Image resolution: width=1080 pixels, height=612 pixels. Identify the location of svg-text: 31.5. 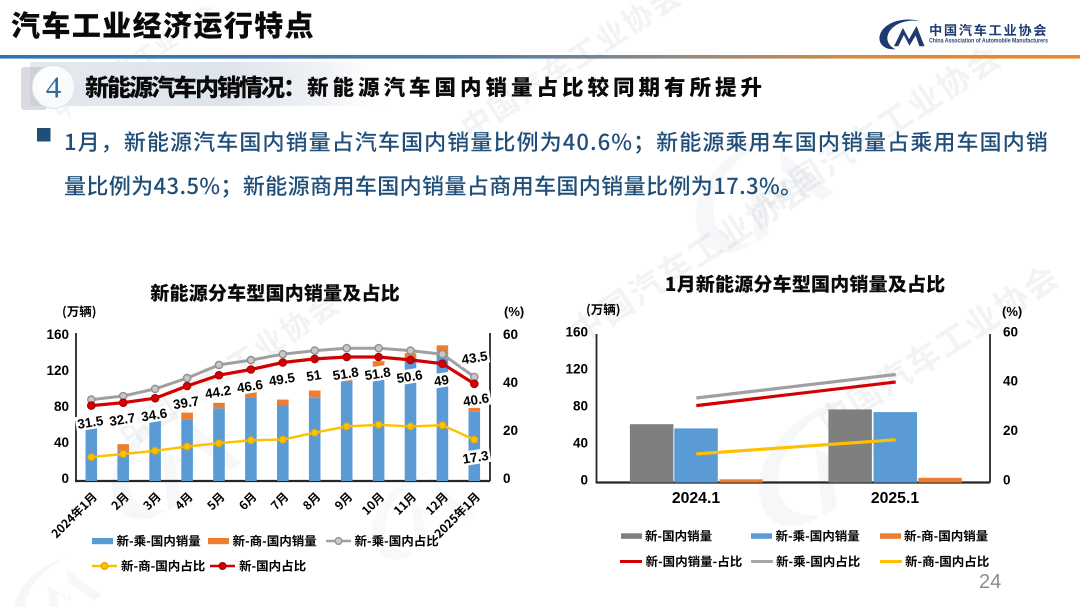
(90, 422).